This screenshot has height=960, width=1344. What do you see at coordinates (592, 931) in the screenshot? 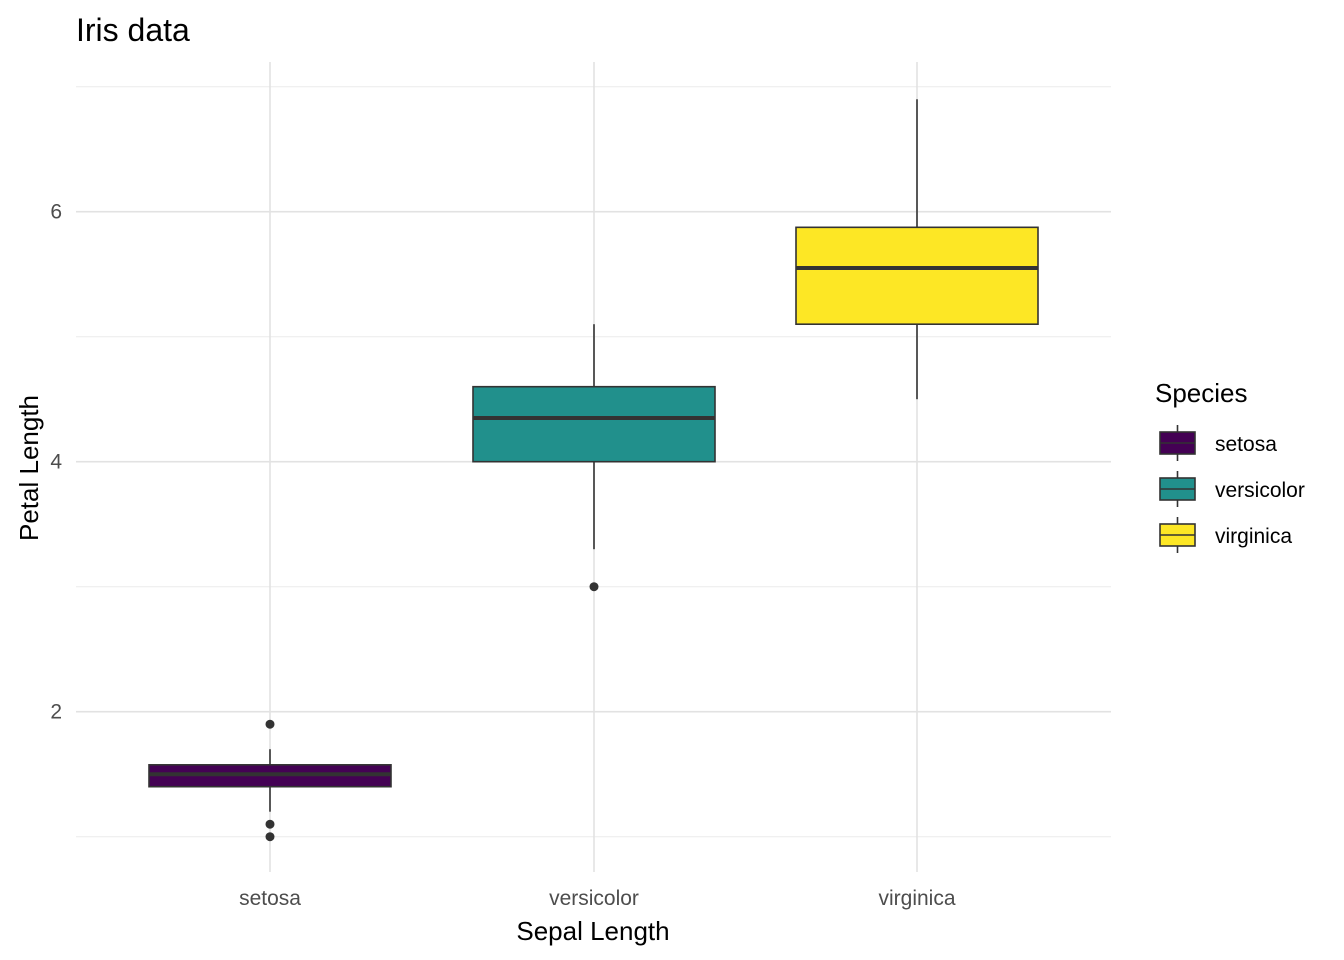
I see `x-axis-title: Sepal Length` at bounding box center [592, 931].